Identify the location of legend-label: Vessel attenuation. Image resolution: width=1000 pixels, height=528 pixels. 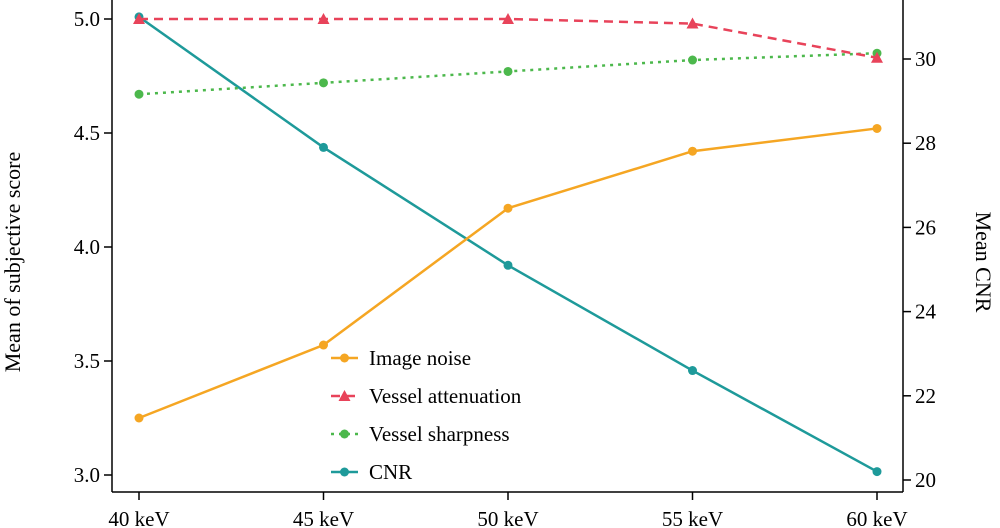
(445, 396).